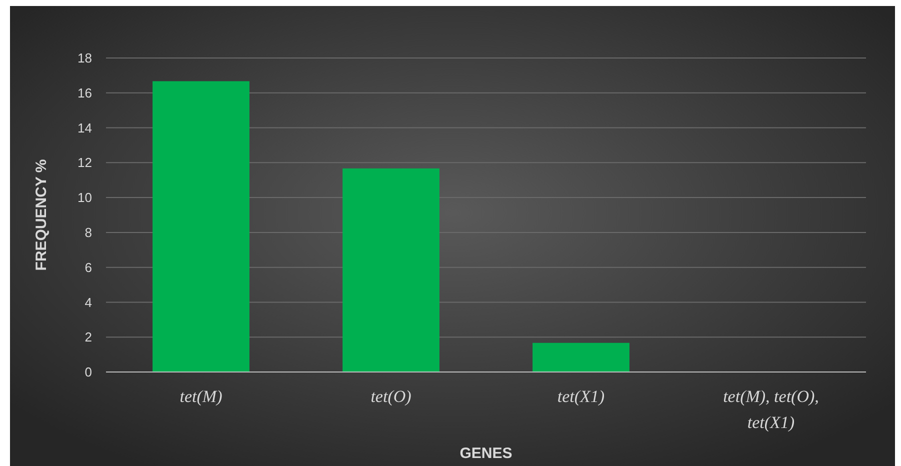 This screenshot has width=901, height=466. What do you see at coordinates (85, 58) in the screenshot?
I see `y-tick-label: 18` at bounding box center [85, 58].